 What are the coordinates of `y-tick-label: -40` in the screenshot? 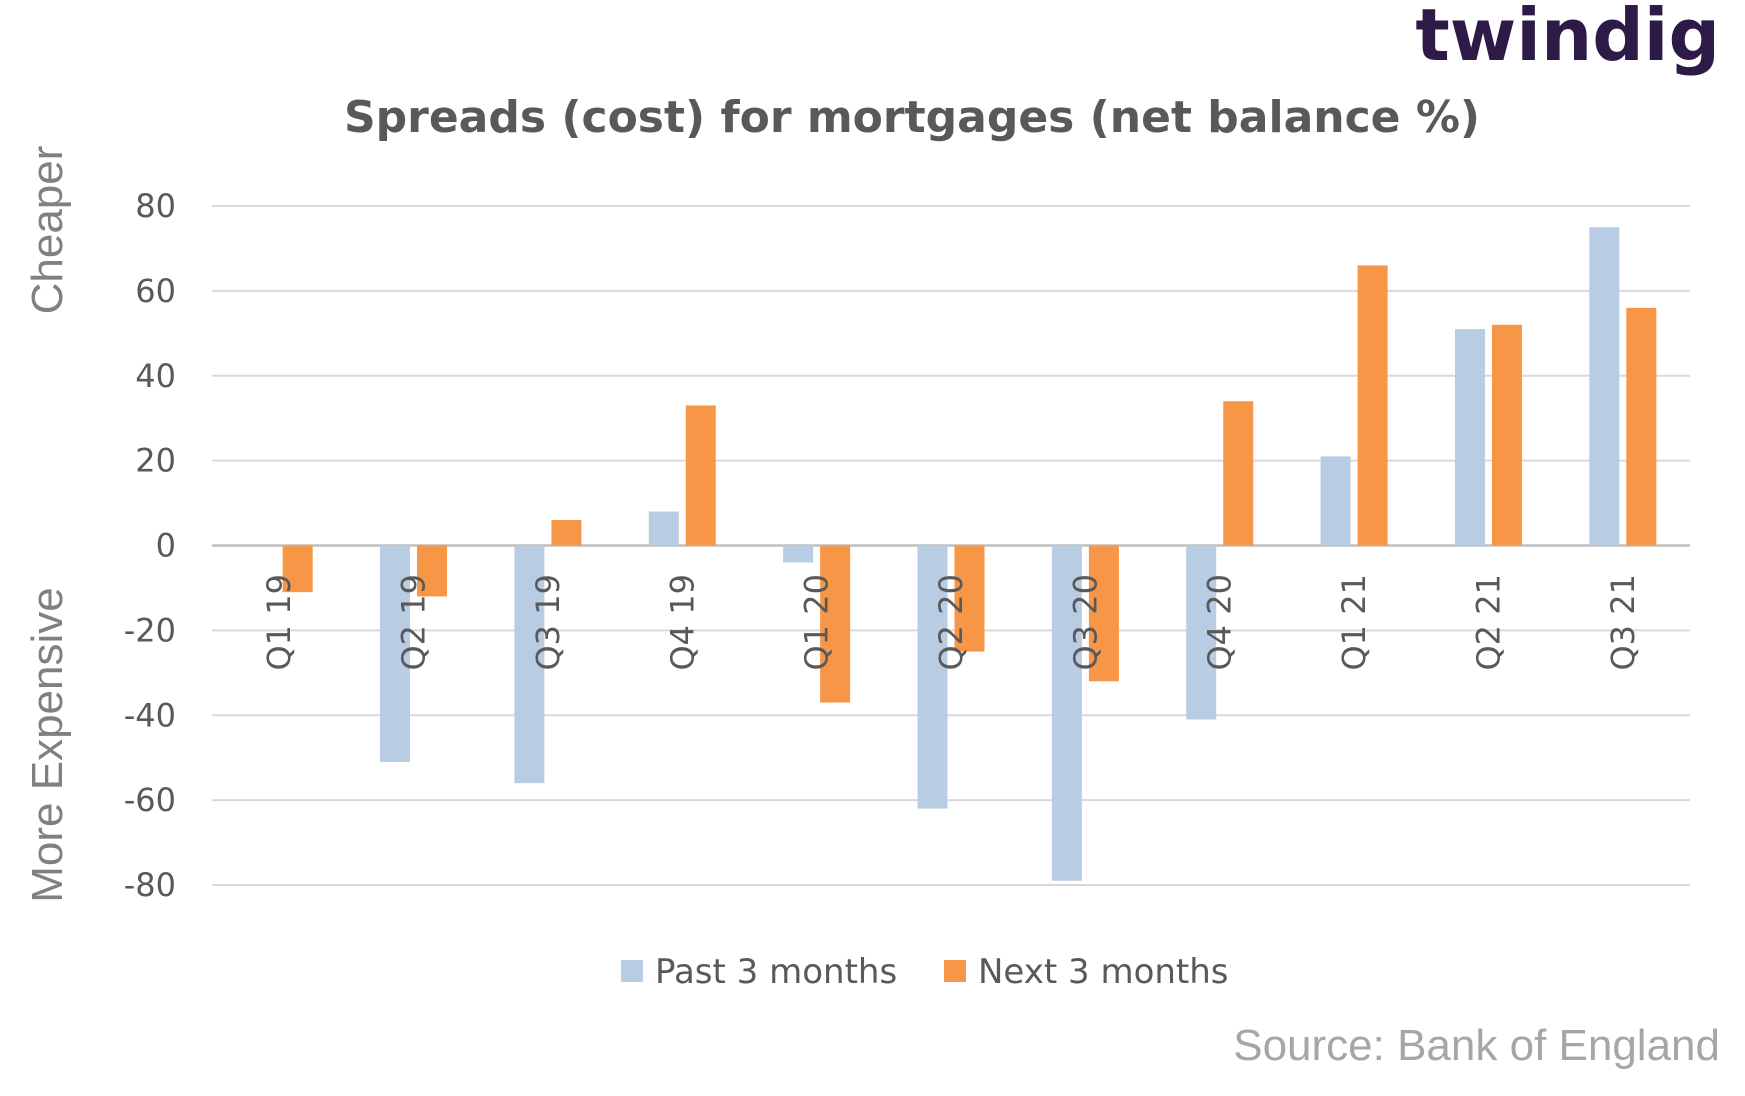 It's located at (150, 715).